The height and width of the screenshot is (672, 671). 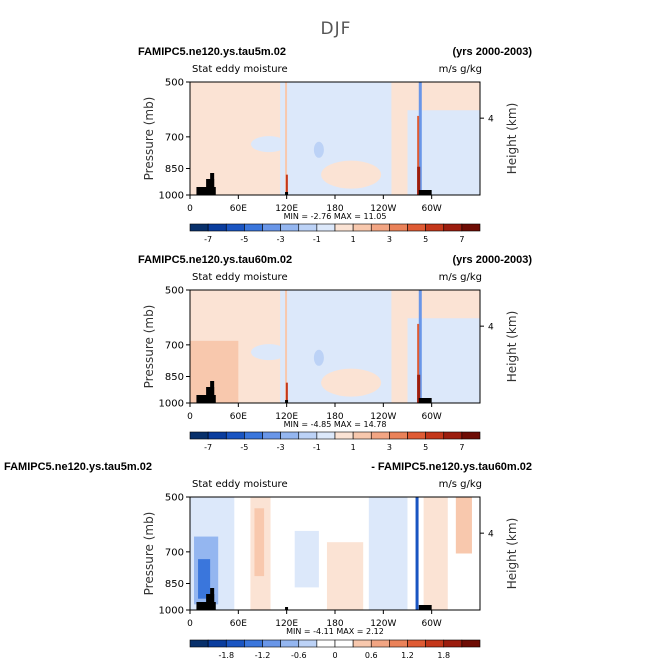 What do you see at coordinates (443, 655) in the screenshot?
I see `colorbar-label: 1.8` at bounding box center [443, 655].